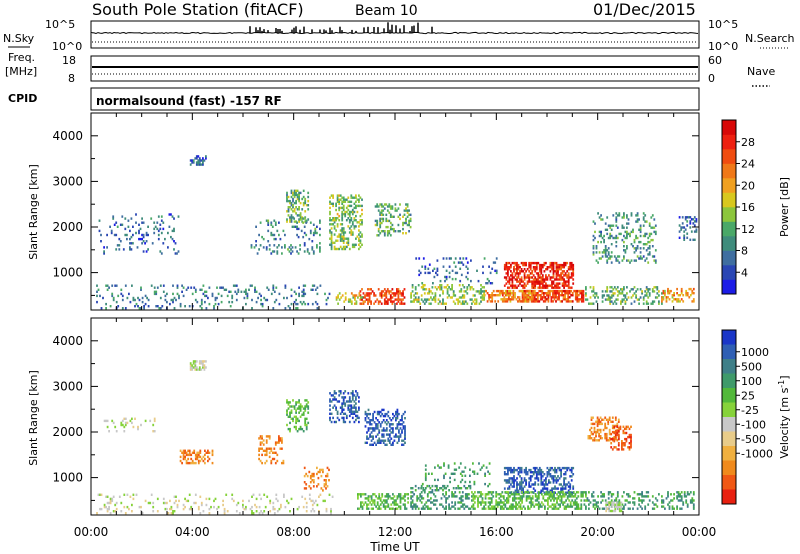 Image resolution: width=800 pixels, height=554 pixels. Describe the element at coordinates (744, 251) in the screenshot. I see `colorbar-tick-label: 8` at that location.